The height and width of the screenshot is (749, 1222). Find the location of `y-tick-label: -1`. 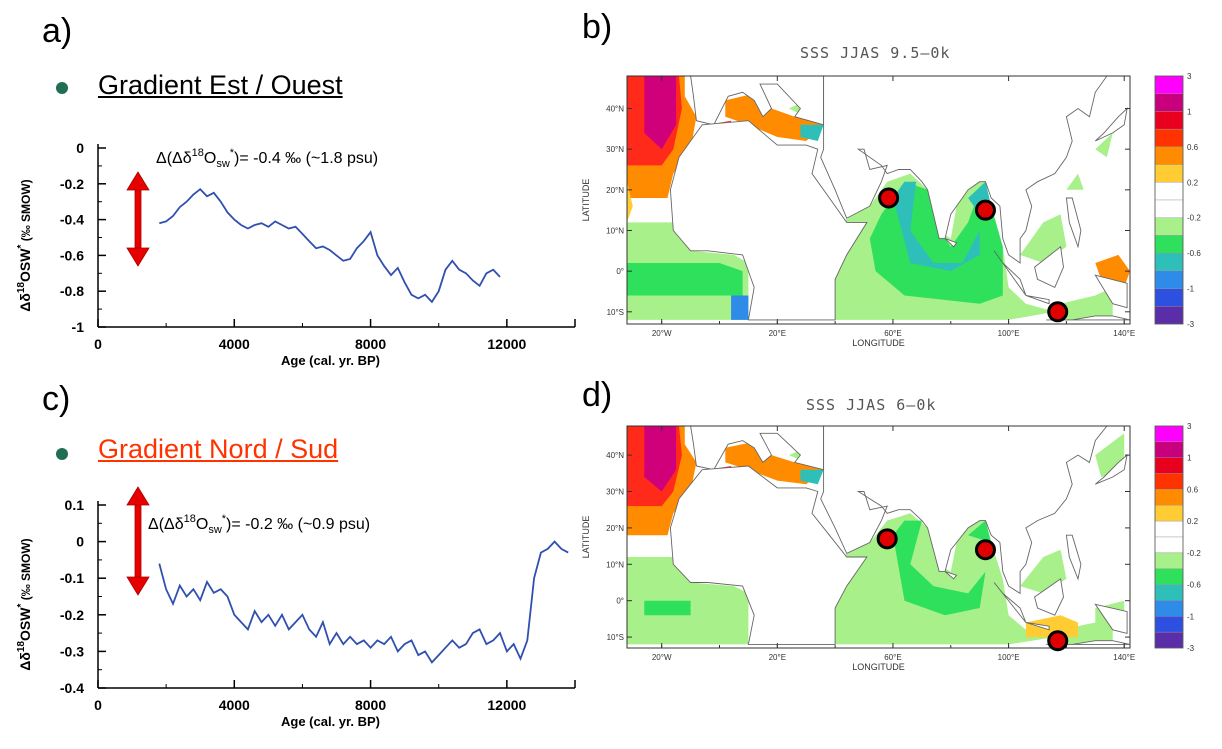

y-tick-label: -1 is located at coordinates (78, 327).